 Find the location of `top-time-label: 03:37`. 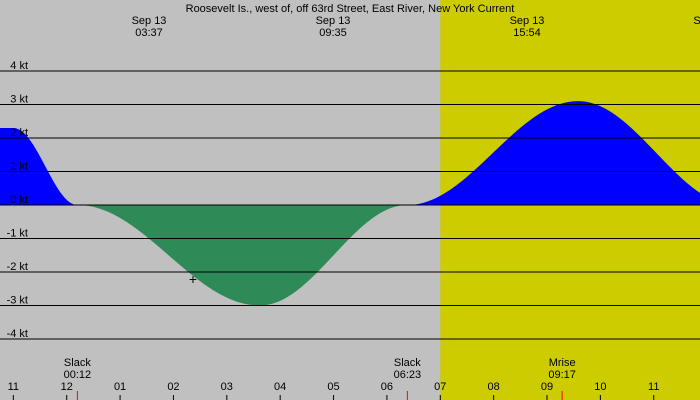

top-time-label: 03:37 is located at coordinates (149, 33).